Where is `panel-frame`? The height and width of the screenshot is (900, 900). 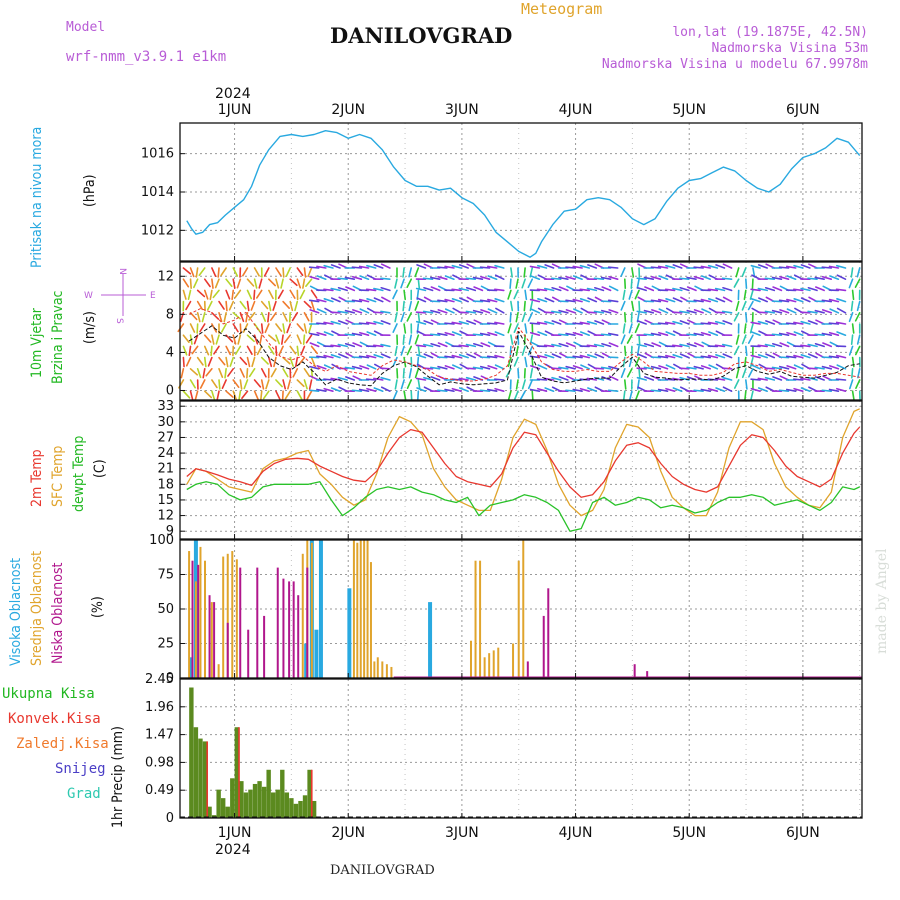 panel-frame is located at coordinates (521, 331).